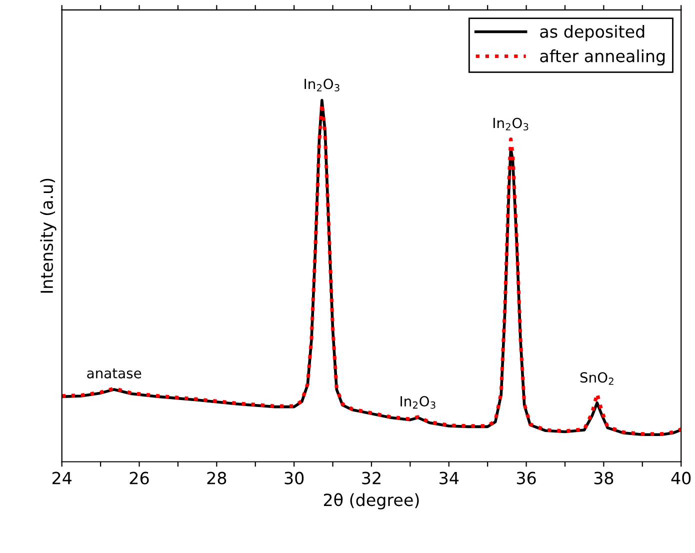 Image resolution: width=695 pixels, height=553 pixels. I want to click on x-tick-label: 24, so click(62, 478).